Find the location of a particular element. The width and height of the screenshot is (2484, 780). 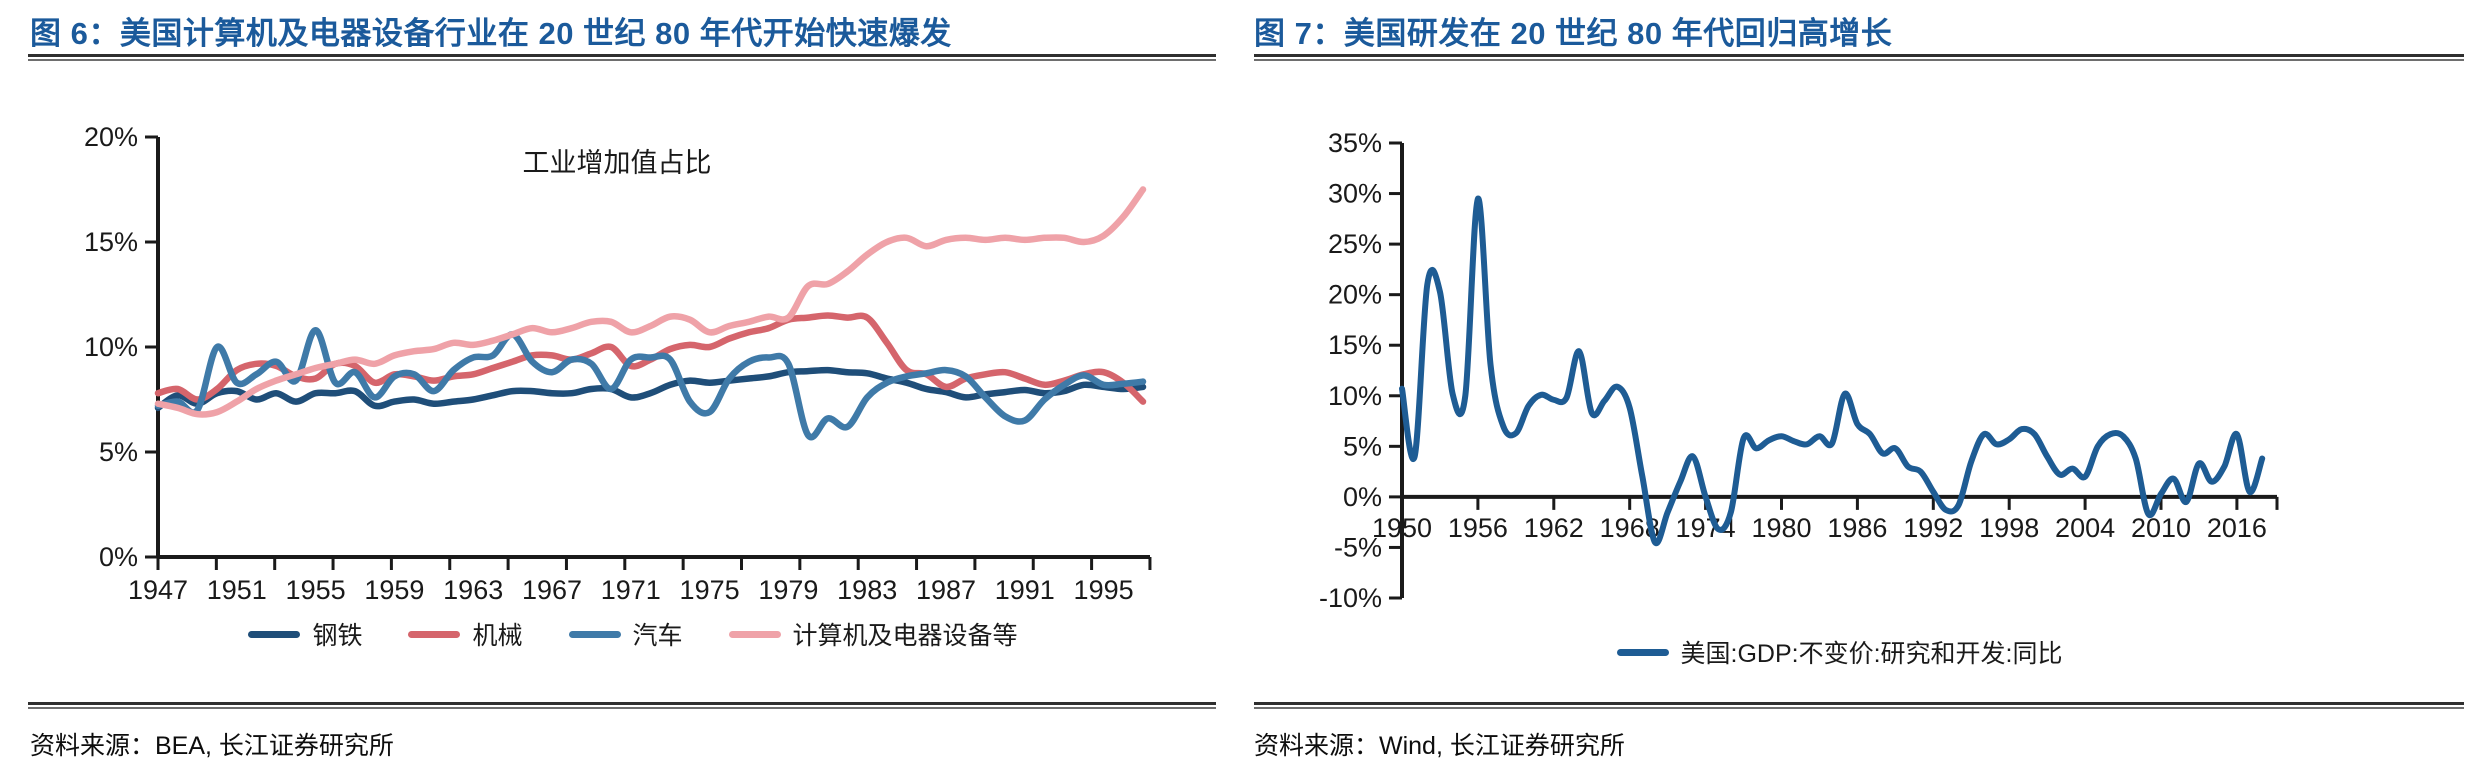

x-tick-label: 1951 is located at coordinates (237, 590).